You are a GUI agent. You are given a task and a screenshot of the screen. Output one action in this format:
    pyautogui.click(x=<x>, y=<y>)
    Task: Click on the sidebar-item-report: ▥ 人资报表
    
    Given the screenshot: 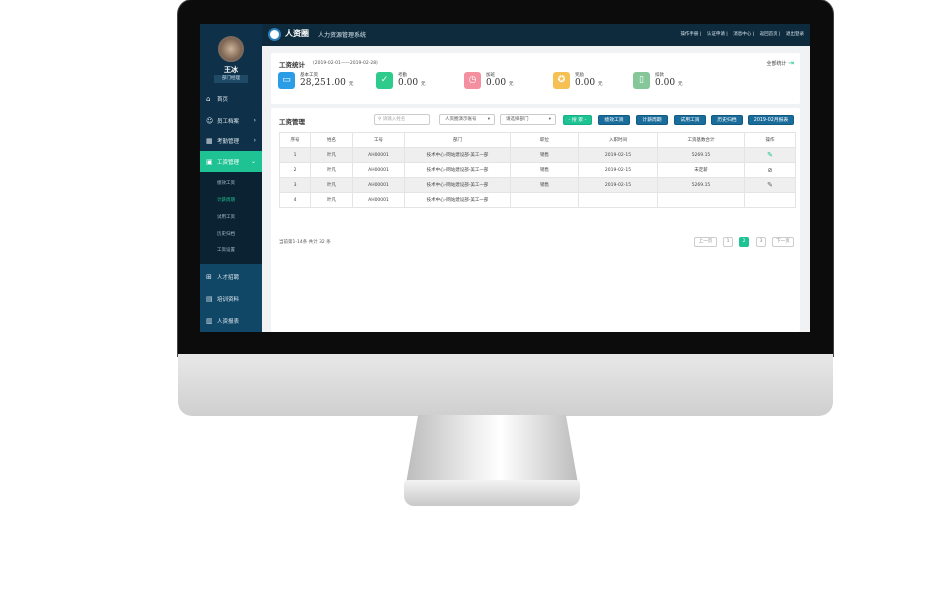 What is the action you would take?
    pyautogui.click(x=231, y=321)
    